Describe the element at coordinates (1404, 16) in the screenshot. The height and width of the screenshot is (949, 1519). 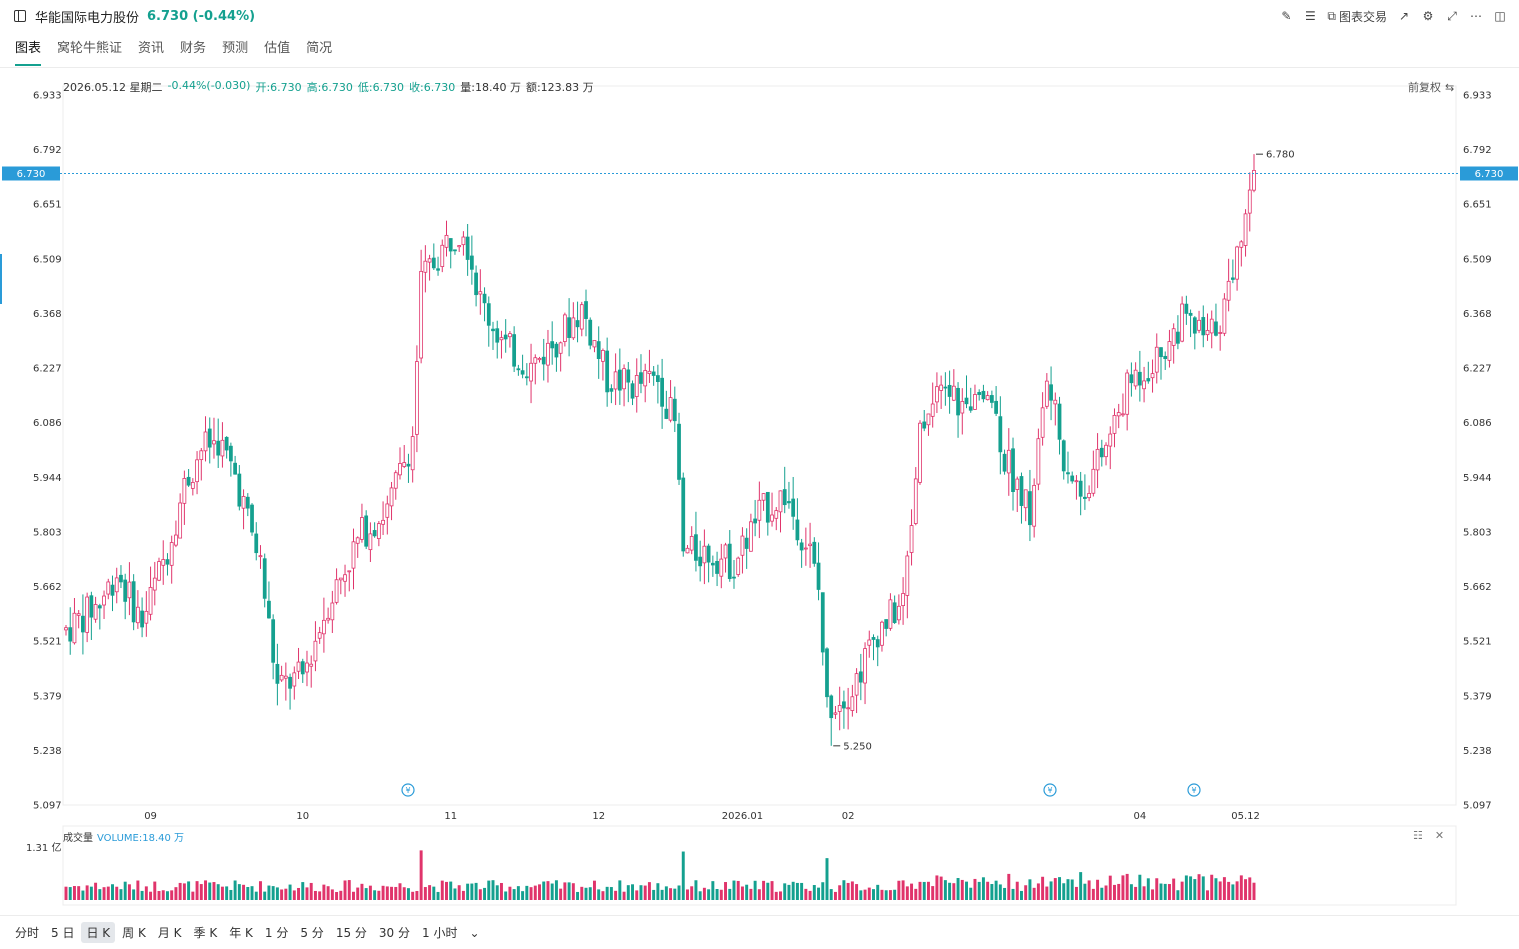
I see `indicator-icon: ↗` at that location.